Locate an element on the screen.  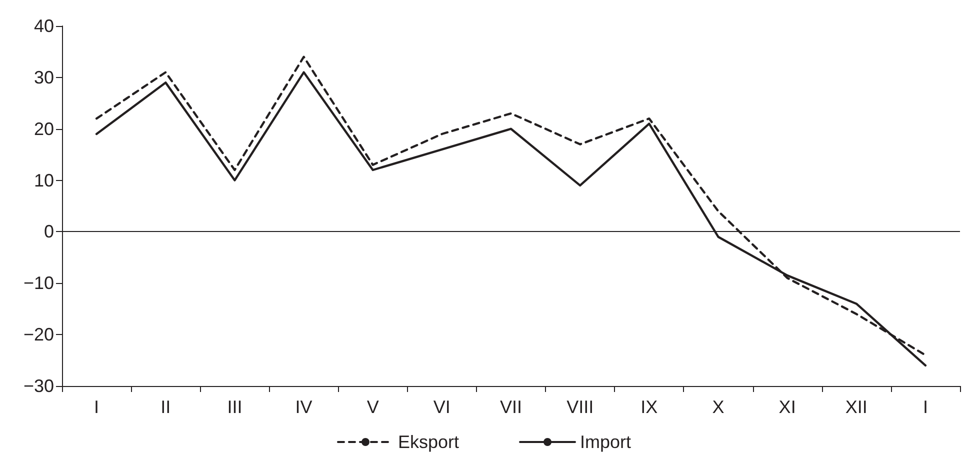
y-tick-label: 40 is located at coordinates (44, 26).